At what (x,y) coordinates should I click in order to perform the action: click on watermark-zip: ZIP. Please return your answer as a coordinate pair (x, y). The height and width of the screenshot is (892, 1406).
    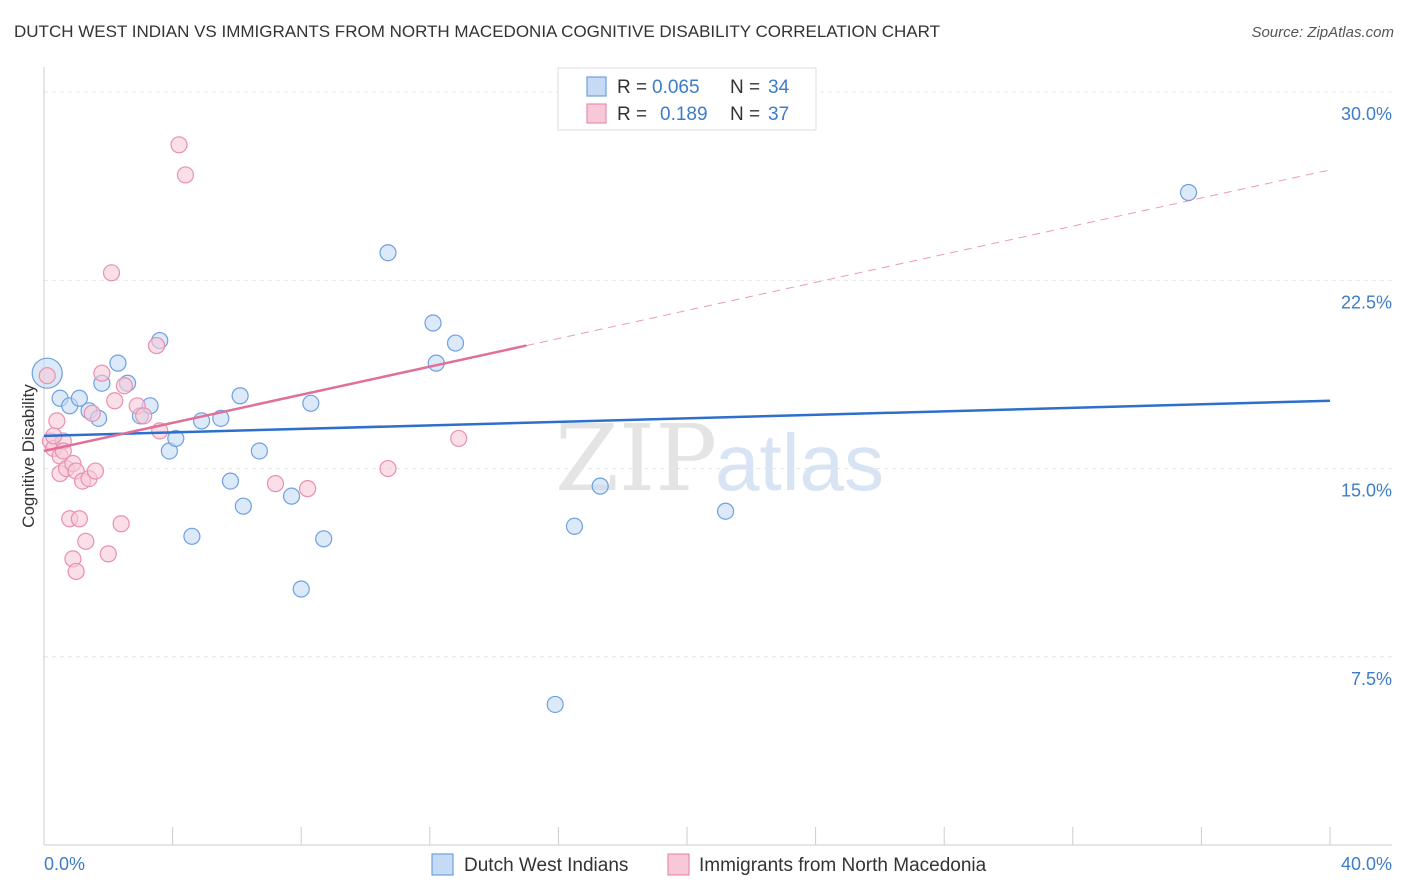
    Looking at the image, I should click on (636, 458).